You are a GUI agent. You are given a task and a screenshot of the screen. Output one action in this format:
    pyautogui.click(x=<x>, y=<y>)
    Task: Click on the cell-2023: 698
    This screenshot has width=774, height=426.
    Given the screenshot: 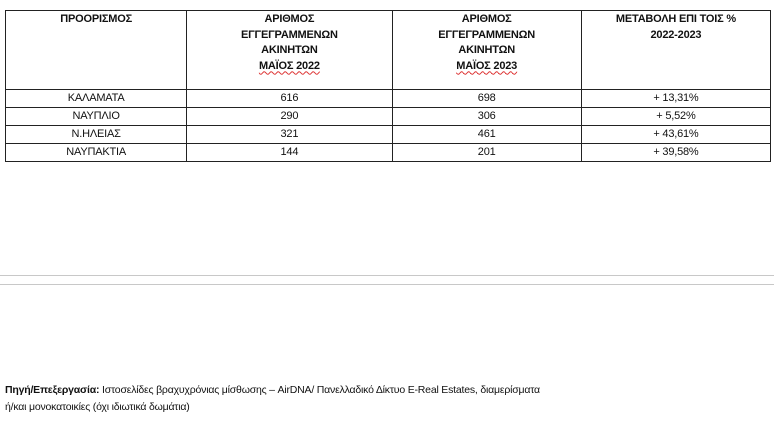 What is the action you would take?
    pyautogui.click(x=486, y=98)
    